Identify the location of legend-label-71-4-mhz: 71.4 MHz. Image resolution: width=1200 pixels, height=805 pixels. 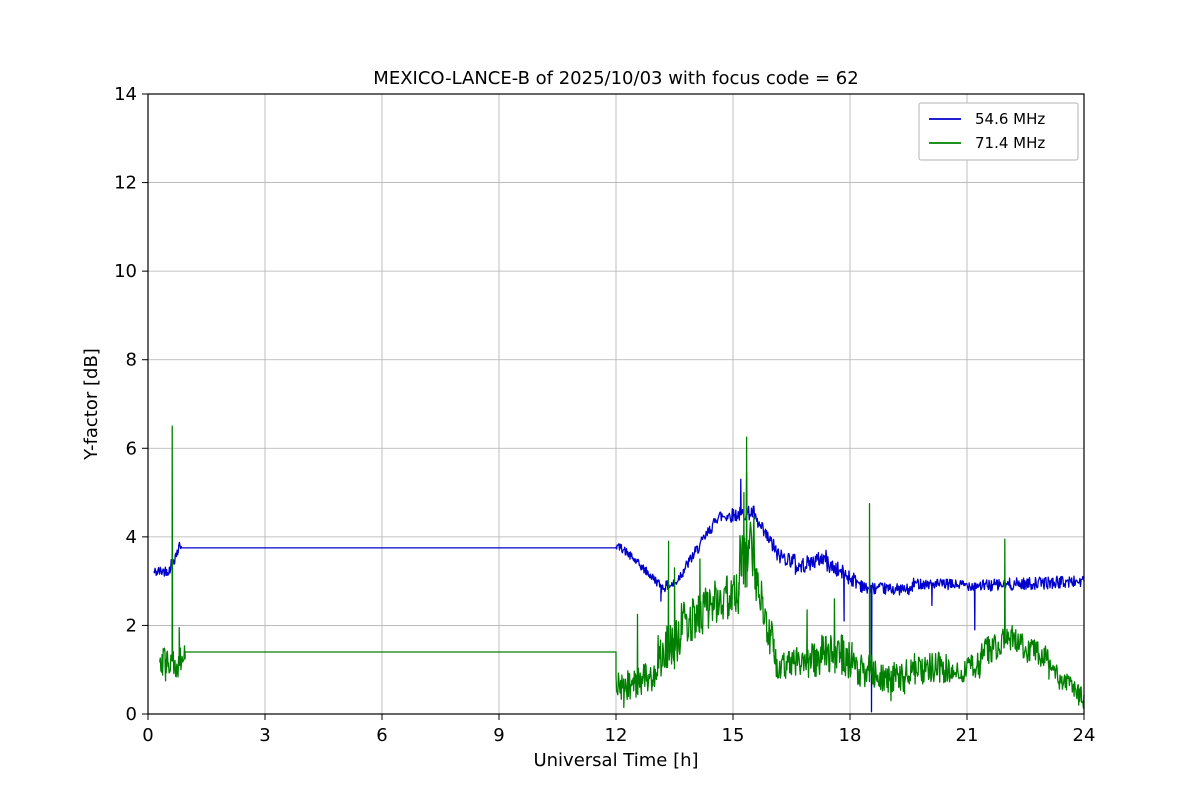
(1010, 143).